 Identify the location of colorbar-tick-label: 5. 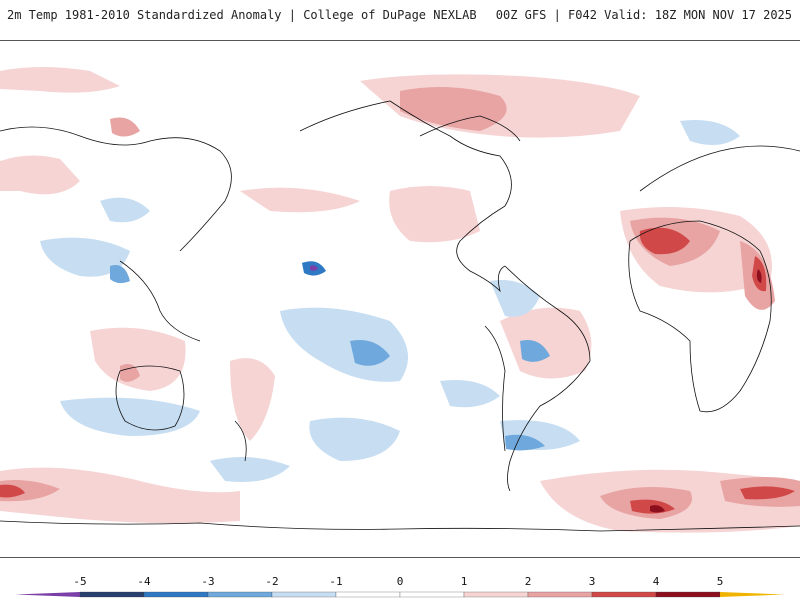
(720, 581).